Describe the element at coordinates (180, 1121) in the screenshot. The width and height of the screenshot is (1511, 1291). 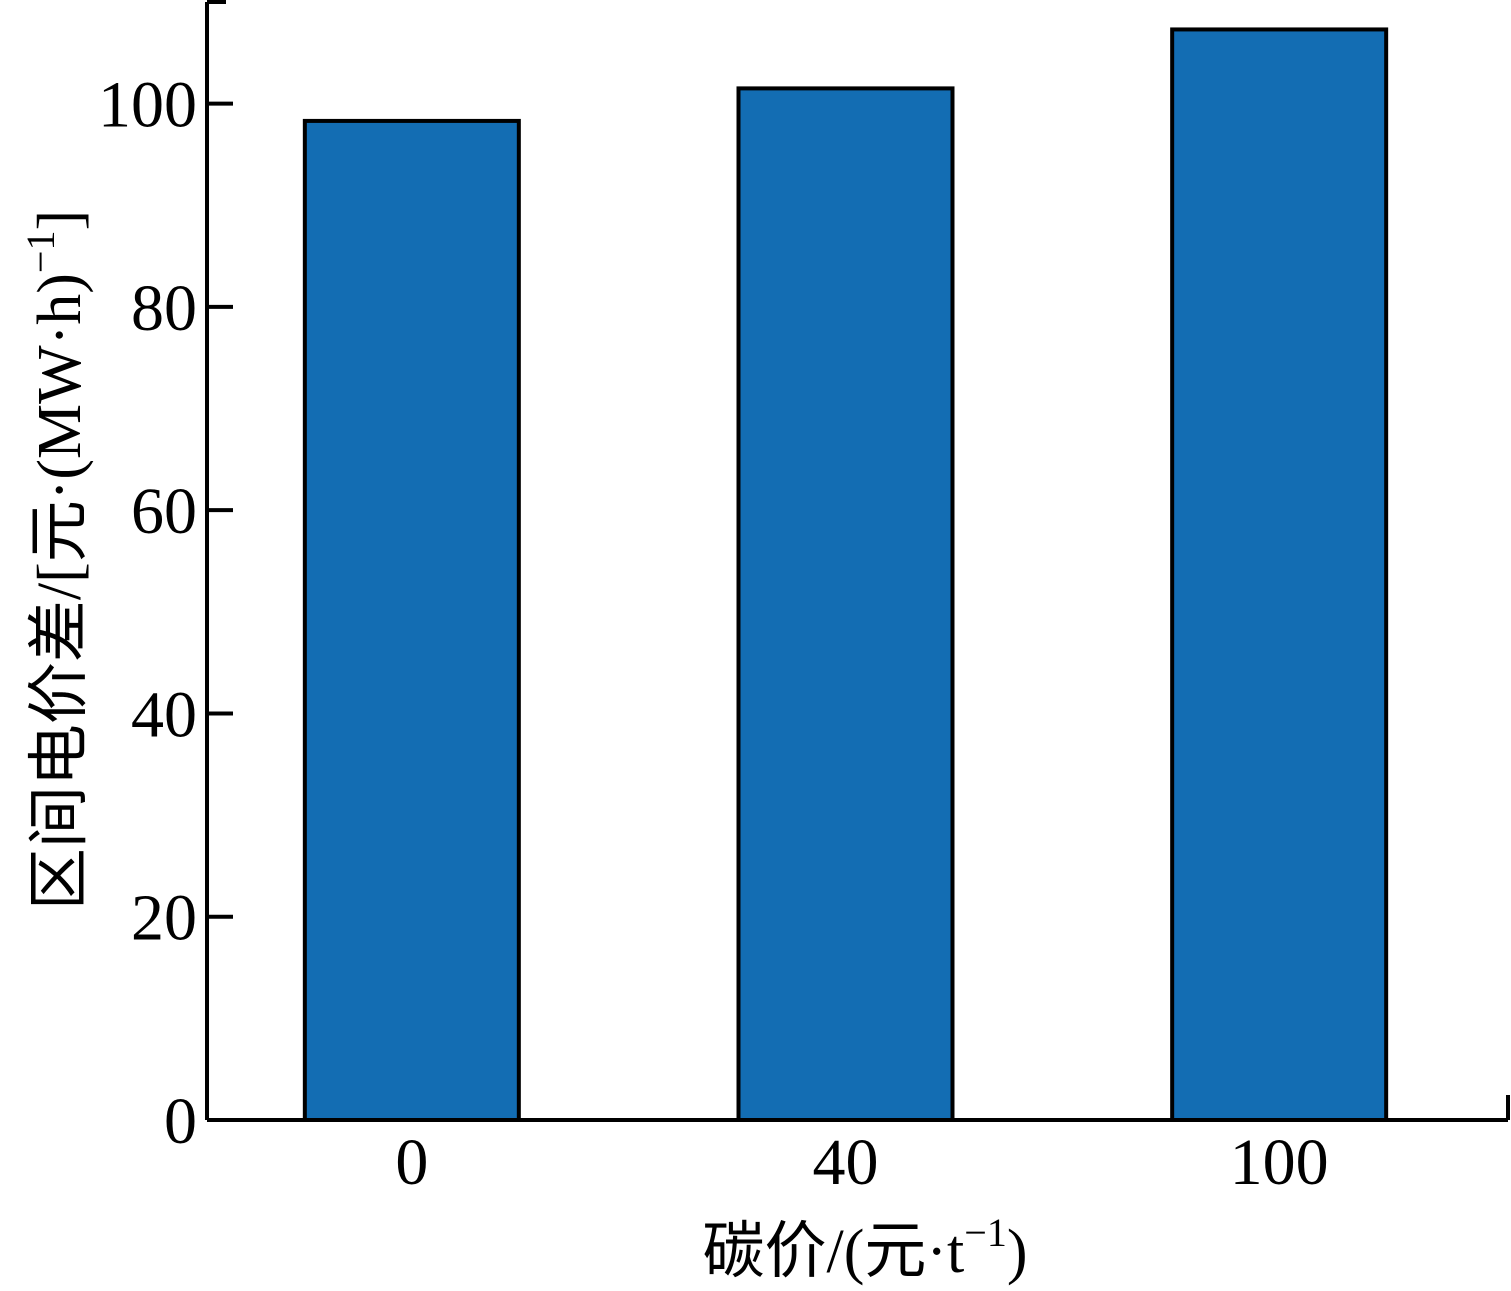
I see `y-tick-label: 0` at that location.